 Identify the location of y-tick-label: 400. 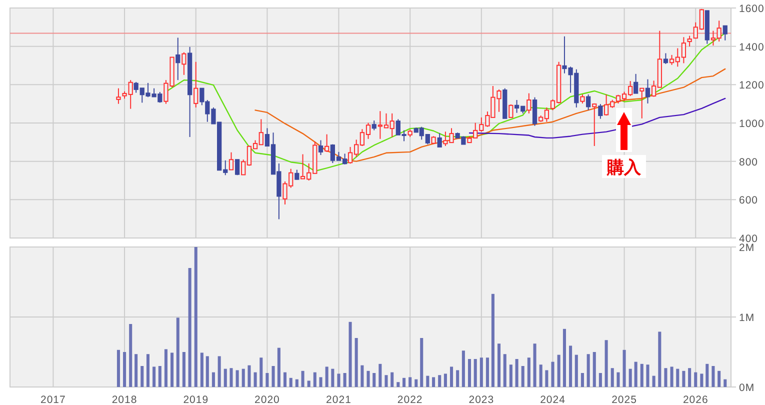
(748, 239).